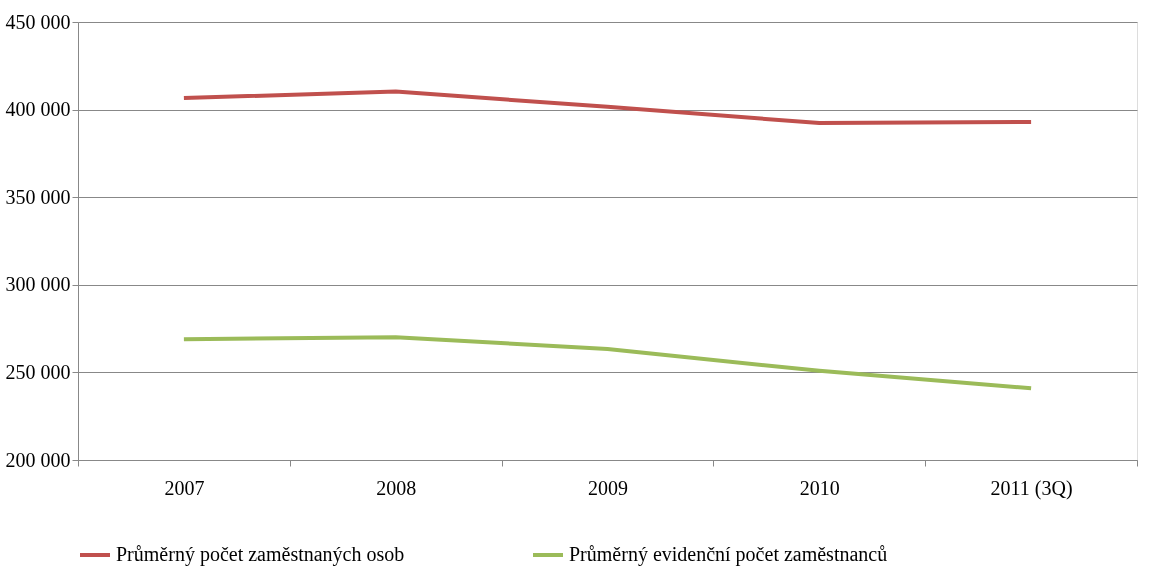 Image resolution: width=1154 pixels, height=574 pixels. What do you see at coordinates (38, 371) in the screenshot?
I see `y-tick-label: 250 000` at bounding box center [38, 371].